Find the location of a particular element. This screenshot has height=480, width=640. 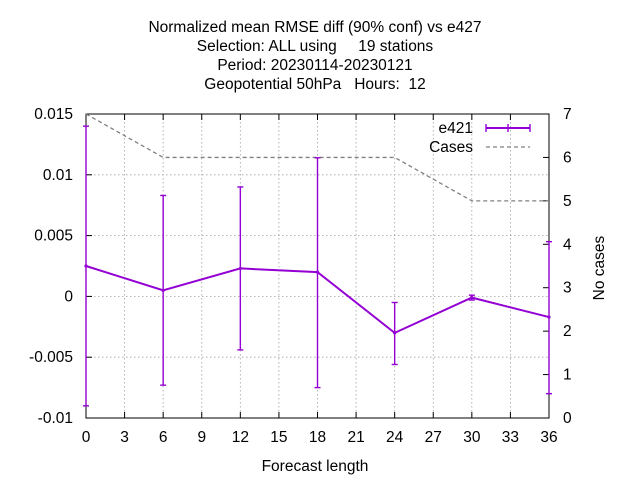

legend-label-cases: Cases is located at coordinates (451, 147).